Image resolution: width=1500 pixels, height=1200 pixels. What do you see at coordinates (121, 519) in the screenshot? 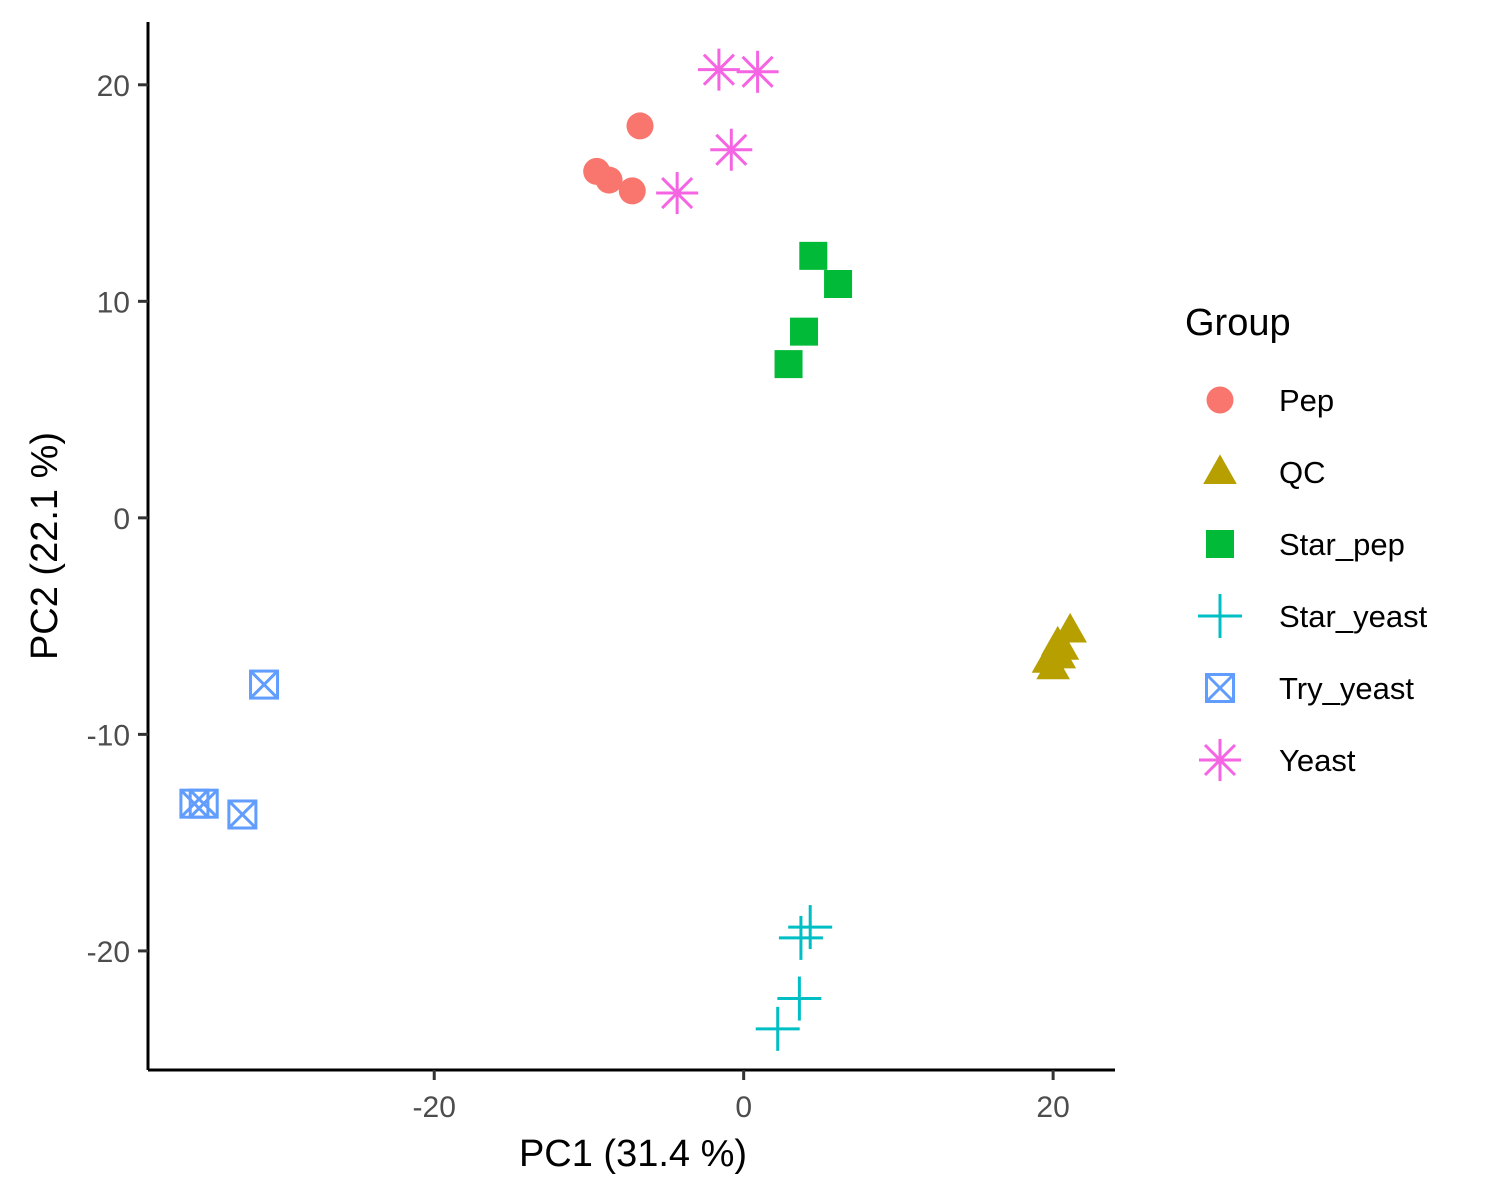
I see `y-tick-label: 0` at bounding box center [121, 519].